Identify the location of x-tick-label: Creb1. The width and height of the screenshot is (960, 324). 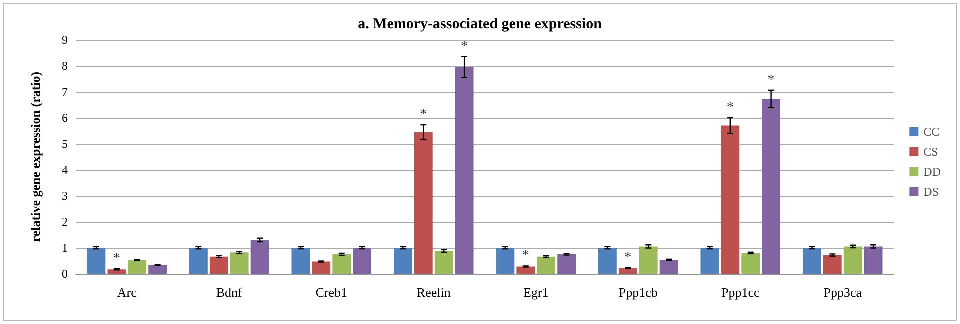
(332, 292).